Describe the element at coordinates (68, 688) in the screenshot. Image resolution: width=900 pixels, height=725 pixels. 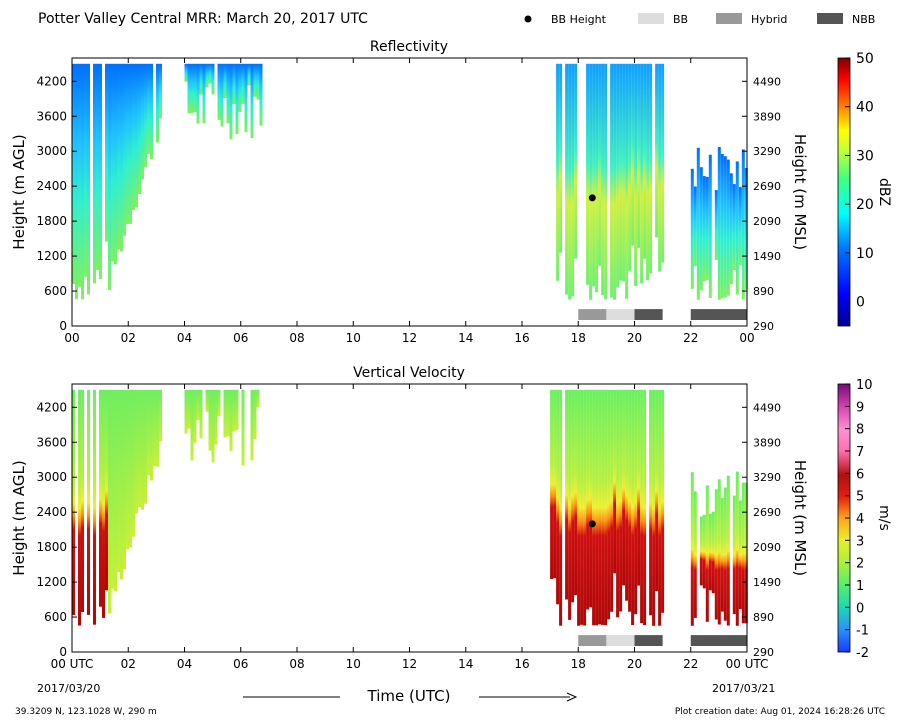
I see `start-date-label: 2017/03/20` at that location.